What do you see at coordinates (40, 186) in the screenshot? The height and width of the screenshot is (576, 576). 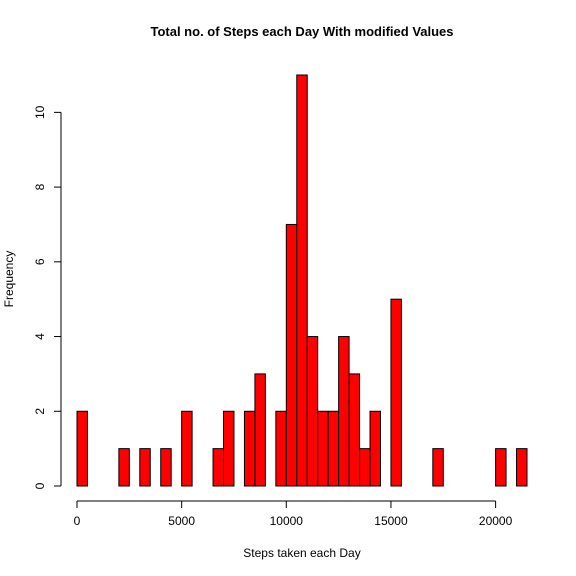 I see `y-tick-label: 8` at bounding box center [40, 186].